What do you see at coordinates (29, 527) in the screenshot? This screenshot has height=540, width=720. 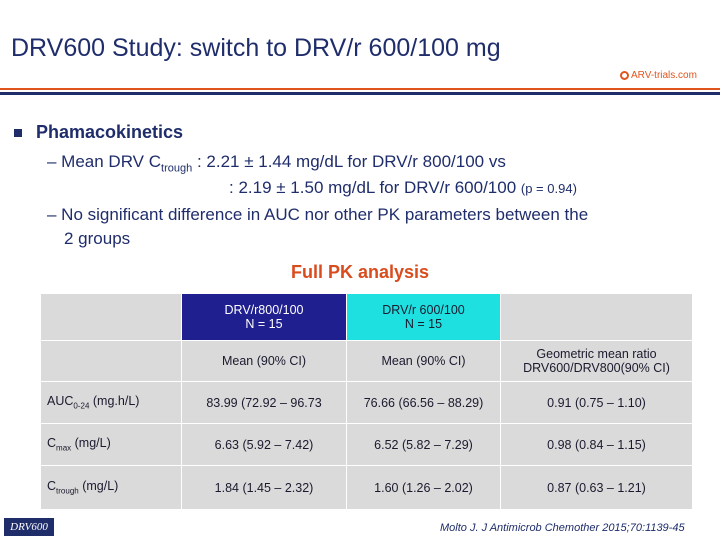 I see `footer-tag: DRV600` at bounding box center [29, 527].